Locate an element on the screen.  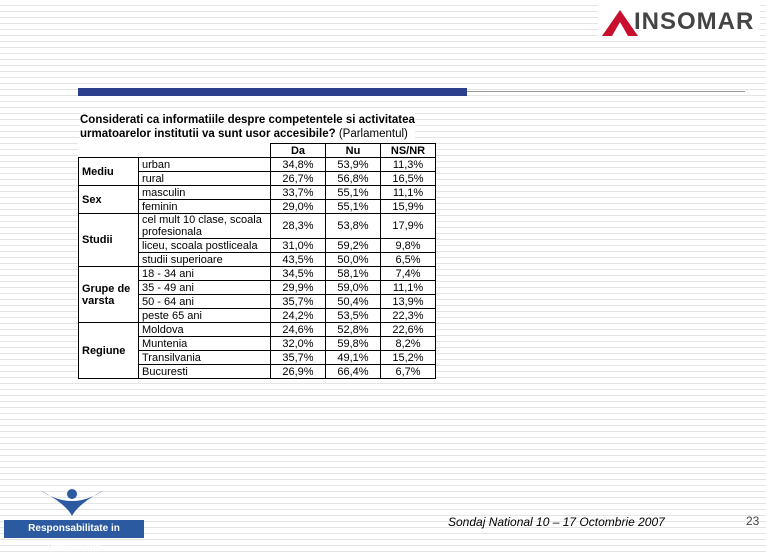
row-label: feminin is located at coordinates (204, 206).